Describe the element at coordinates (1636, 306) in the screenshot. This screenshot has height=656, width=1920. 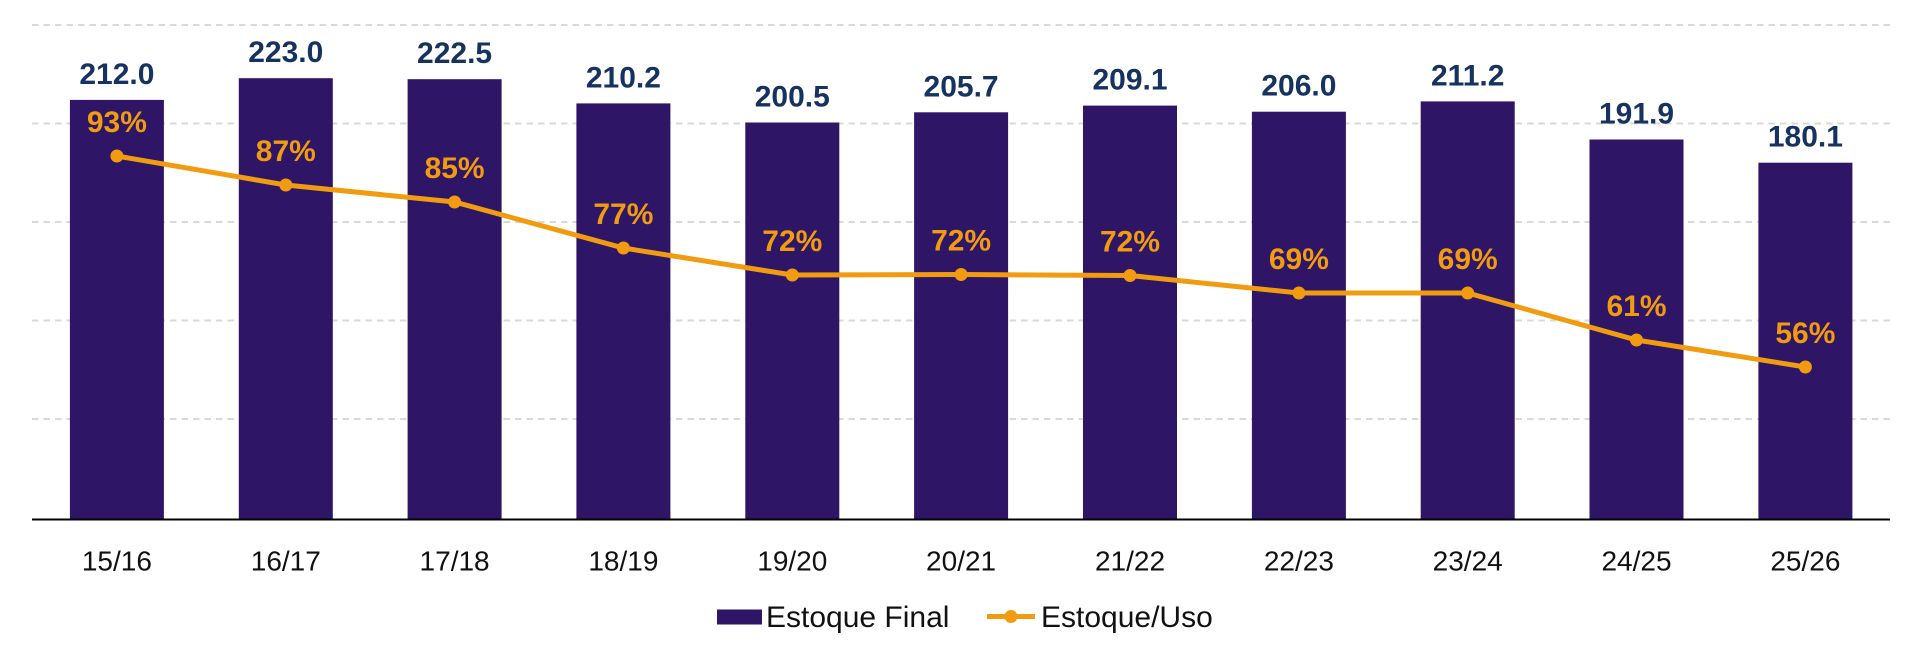
I see `svg-text: 61%` at that location.